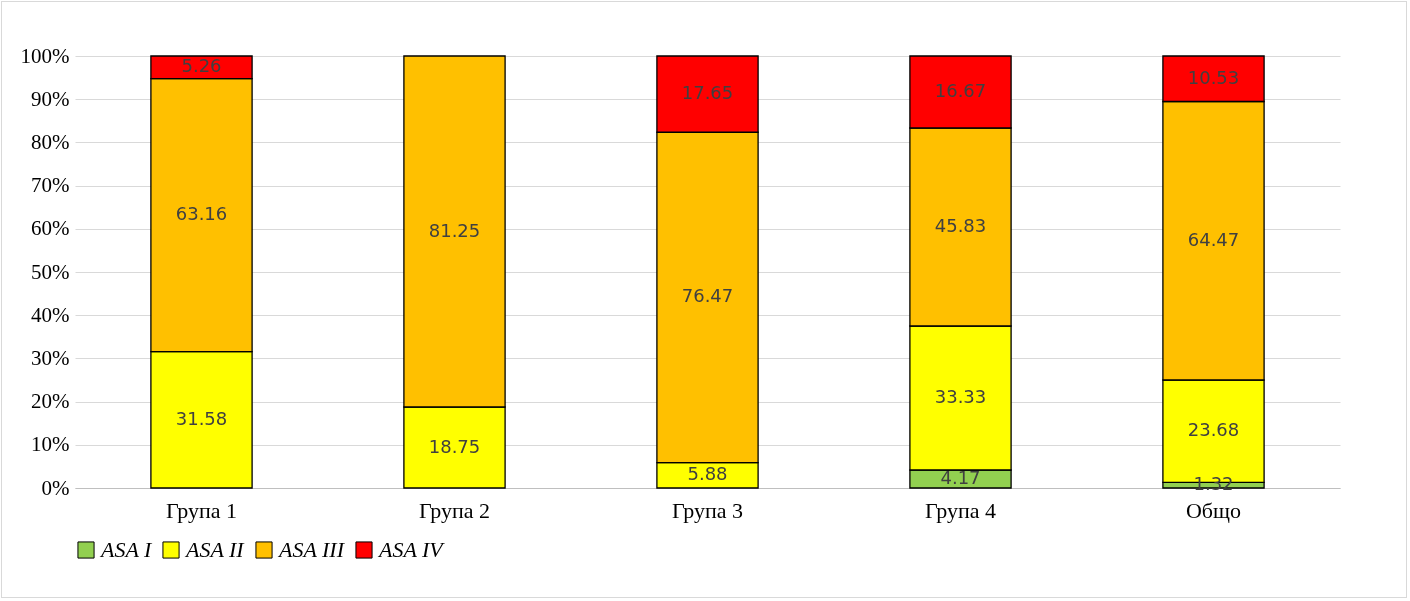  What do you see at coordinates (201, 510) in the screenshot?
I see `x-tick-label: Група 1` at bounding box center [201, 510].